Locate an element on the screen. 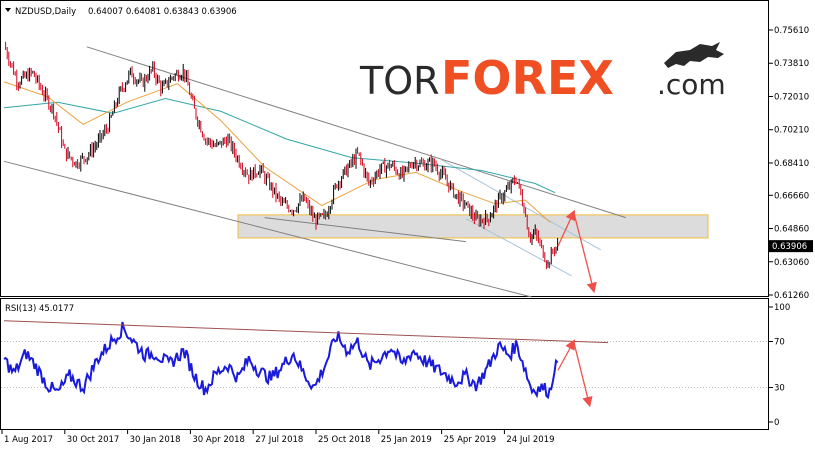 Image resolution: width=815 pixels, height=450 pixels. price-tick-label: 0.66660 is located at coordinates (791, 196).